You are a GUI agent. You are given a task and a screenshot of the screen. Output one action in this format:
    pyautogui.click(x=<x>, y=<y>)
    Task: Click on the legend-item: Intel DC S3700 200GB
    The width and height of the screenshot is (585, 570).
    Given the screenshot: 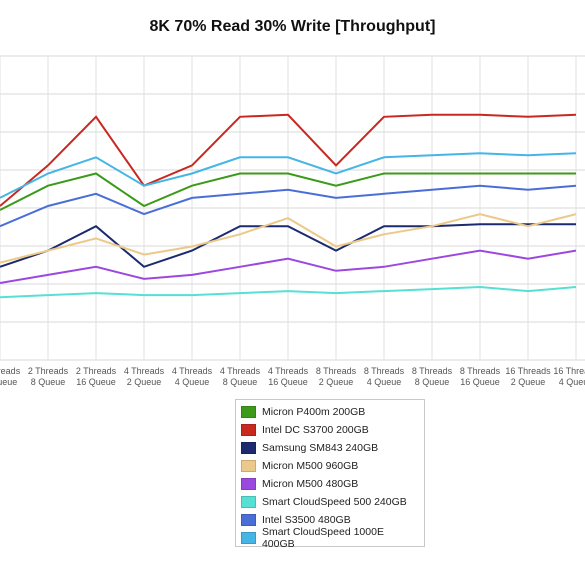 What is the action you would take?
    pyautogui.click(x=330, y=430)
    